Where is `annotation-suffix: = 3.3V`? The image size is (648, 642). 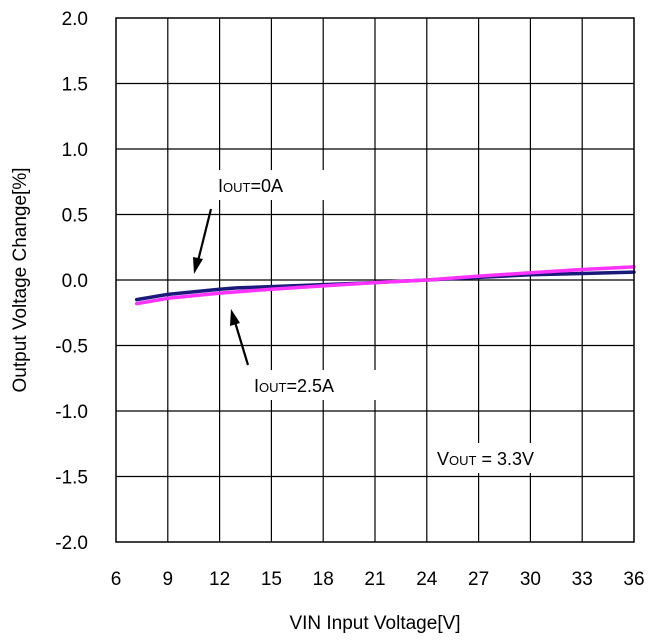 annotation-suffix: = 3.3V is located at coordinates (505, 459).